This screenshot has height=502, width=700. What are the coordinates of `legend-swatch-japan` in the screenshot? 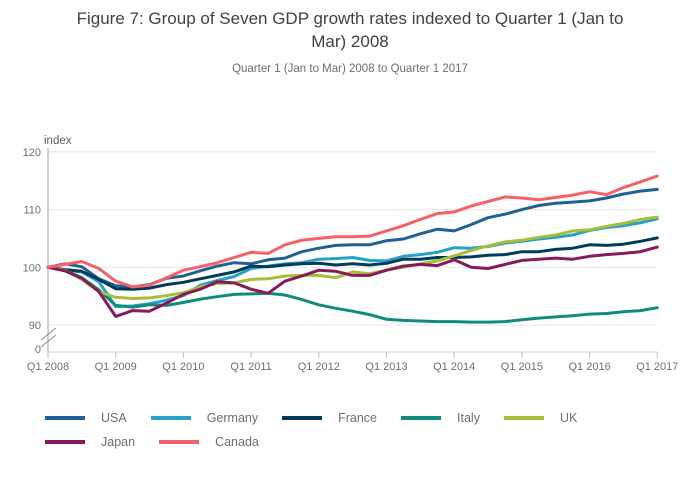 It's located at (65, 442).